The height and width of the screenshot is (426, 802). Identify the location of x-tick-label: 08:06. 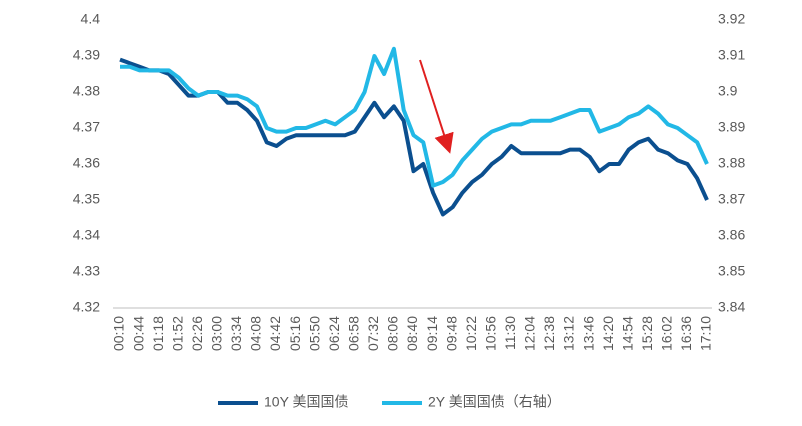
(393, 333).